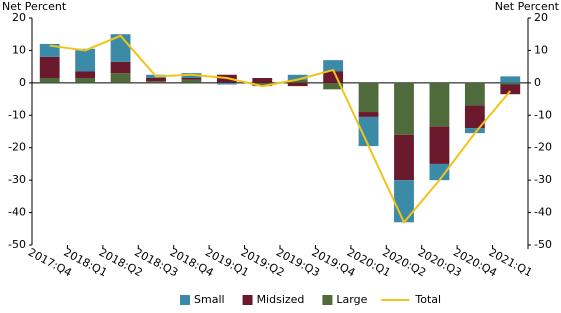  Describe the element at coordinates (17, 147) in the screenshot. I see `y-tick-label: -20` at that location.